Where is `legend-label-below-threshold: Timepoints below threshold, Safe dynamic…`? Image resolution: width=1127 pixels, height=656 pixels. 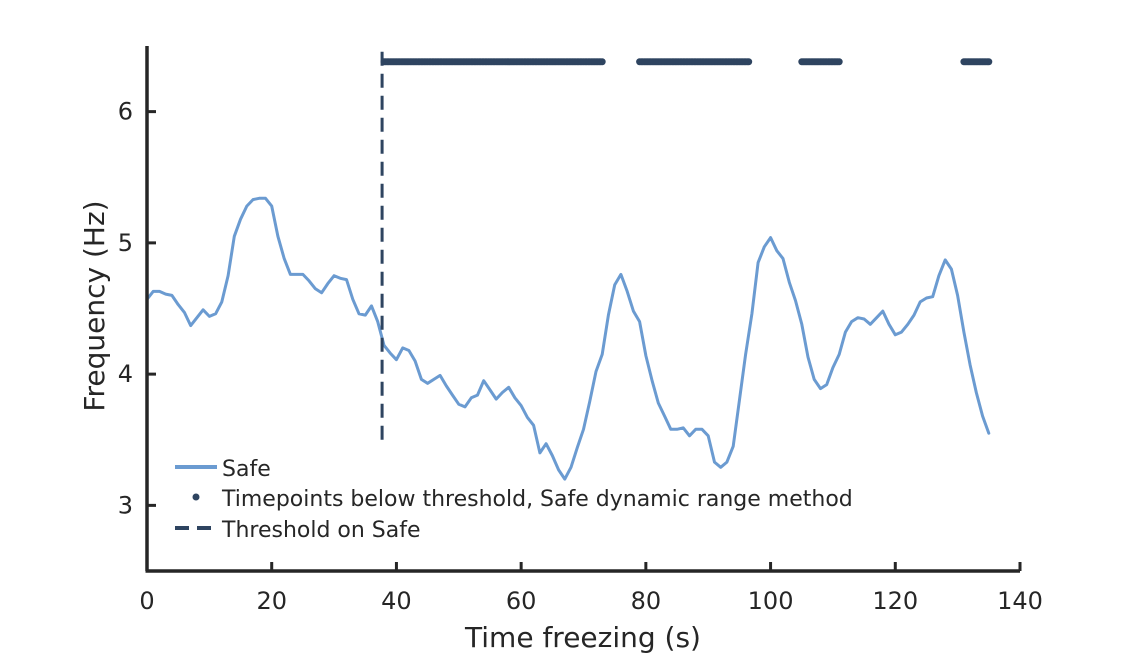
legend-label-below-threshold: Timepoints below threshold, Safe dynamic… is located at coordinates (537, 499).